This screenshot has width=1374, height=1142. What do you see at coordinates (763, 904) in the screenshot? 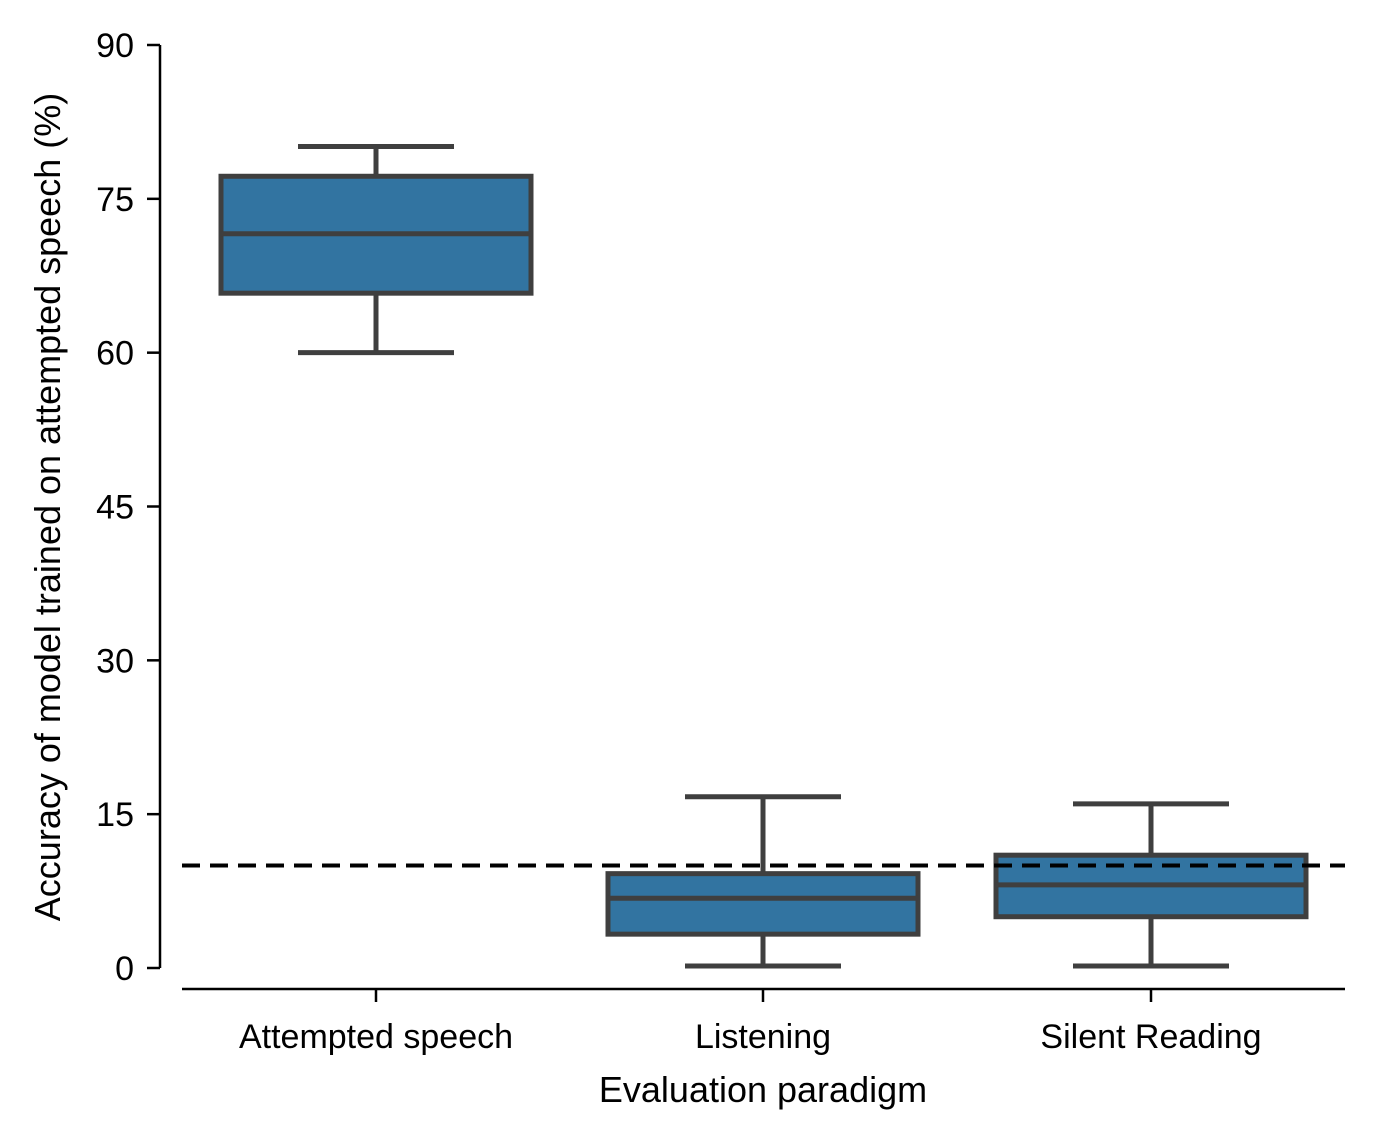
I see `box-iqr` at bounding box center [763, 904].